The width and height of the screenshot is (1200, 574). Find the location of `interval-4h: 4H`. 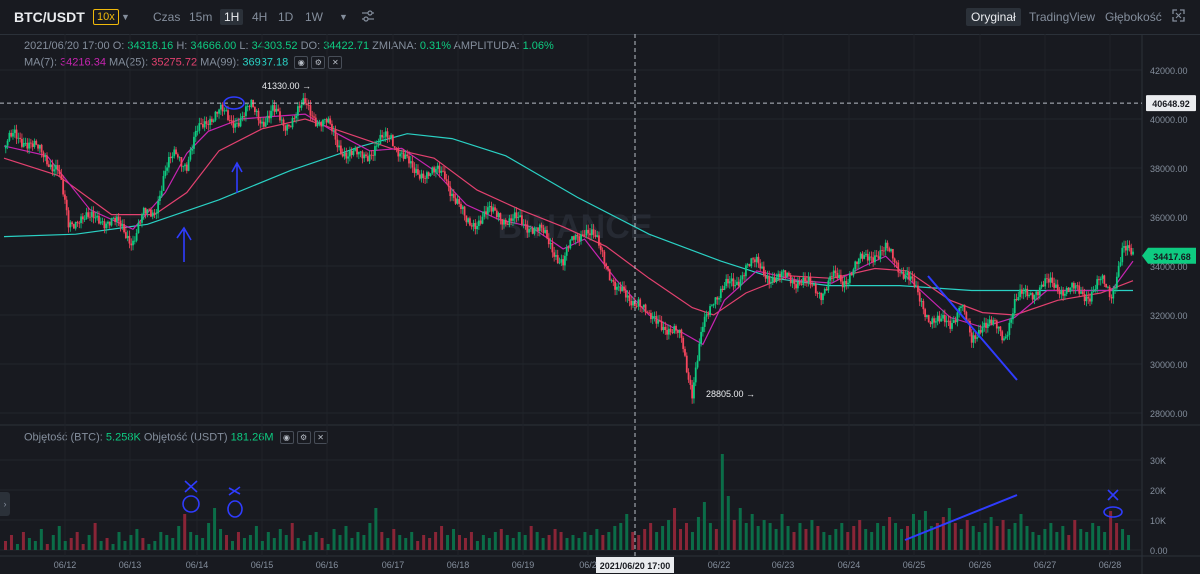

interval-4h: 4H is located at coordinates (260, 17).